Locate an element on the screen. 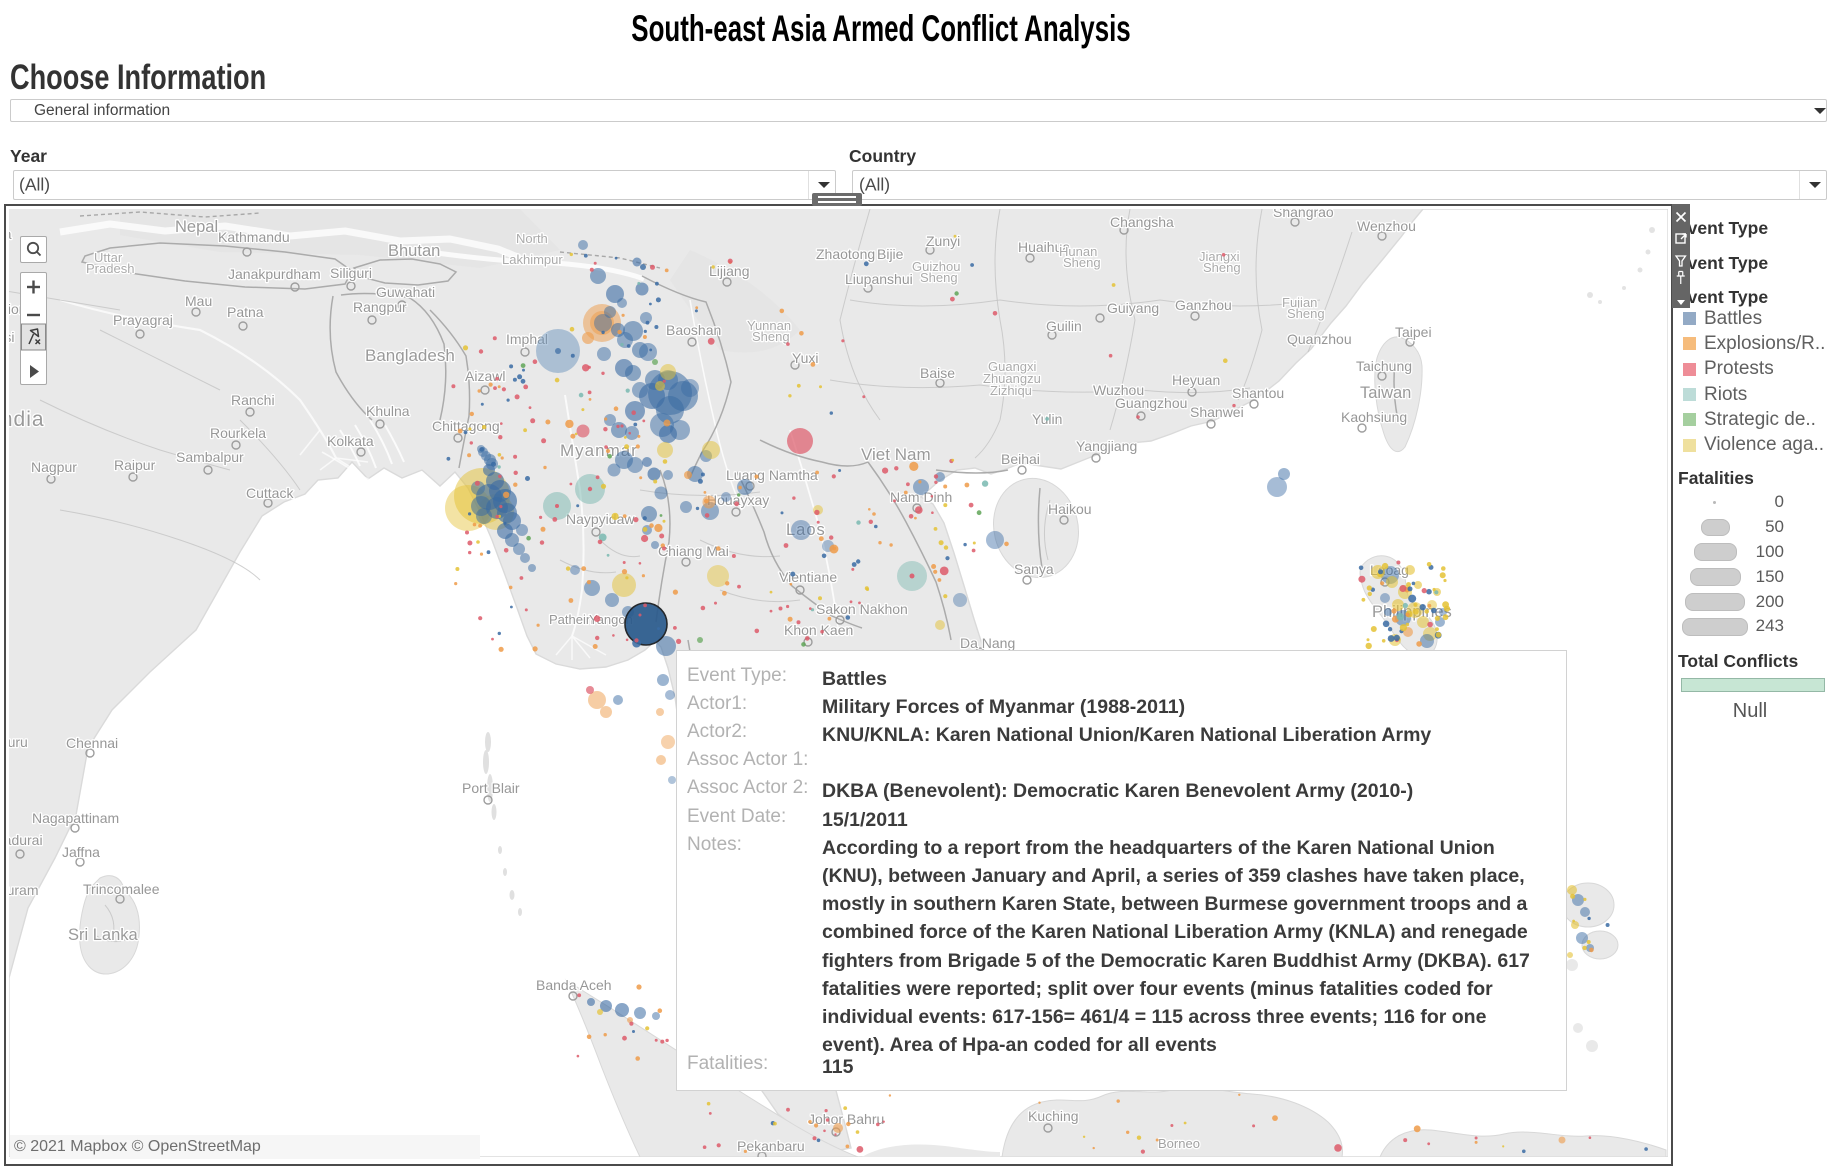 The height and width of the screenshot is (1173, 1842). svg-text: Lijiang is located at coordinates (729, 271).